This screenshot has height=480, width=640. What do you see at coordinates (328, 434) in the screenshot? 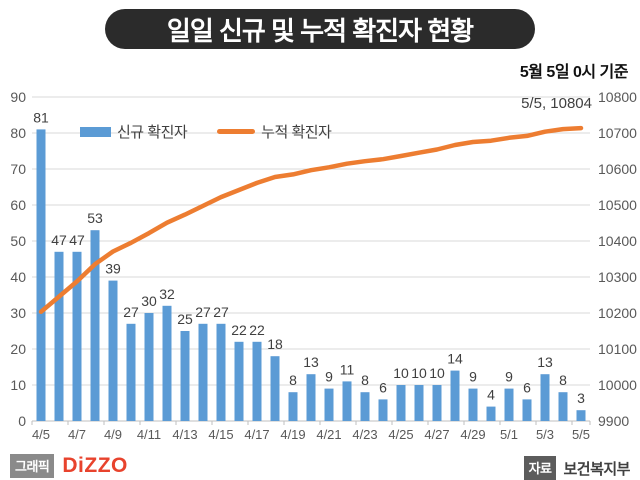
I see `x-axis-tick-label: 4/21` at bounding box center [328, 434].